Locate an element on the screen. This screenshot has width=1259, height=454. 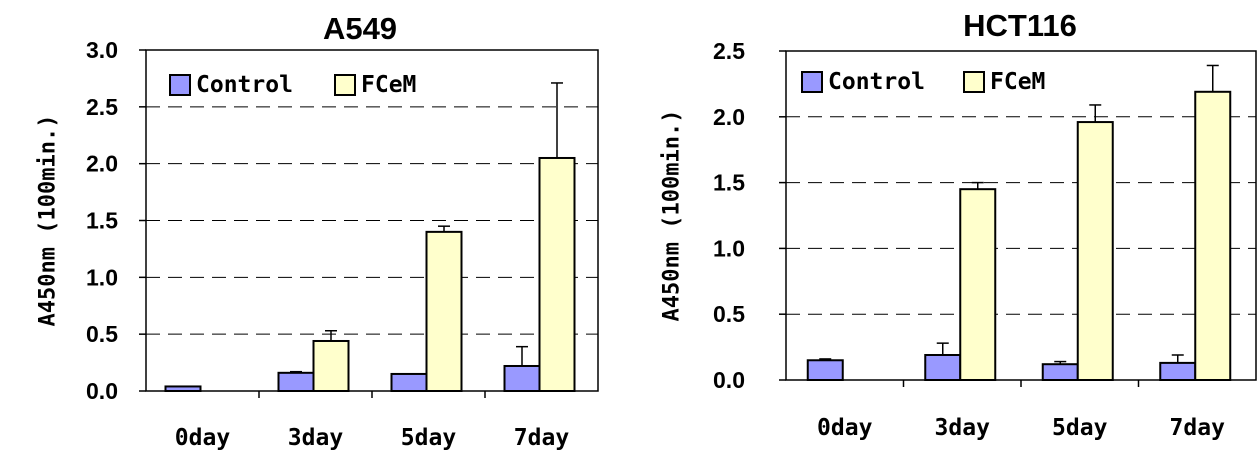
y-tick-label: 3.0 is located at coordinates (102, 50).